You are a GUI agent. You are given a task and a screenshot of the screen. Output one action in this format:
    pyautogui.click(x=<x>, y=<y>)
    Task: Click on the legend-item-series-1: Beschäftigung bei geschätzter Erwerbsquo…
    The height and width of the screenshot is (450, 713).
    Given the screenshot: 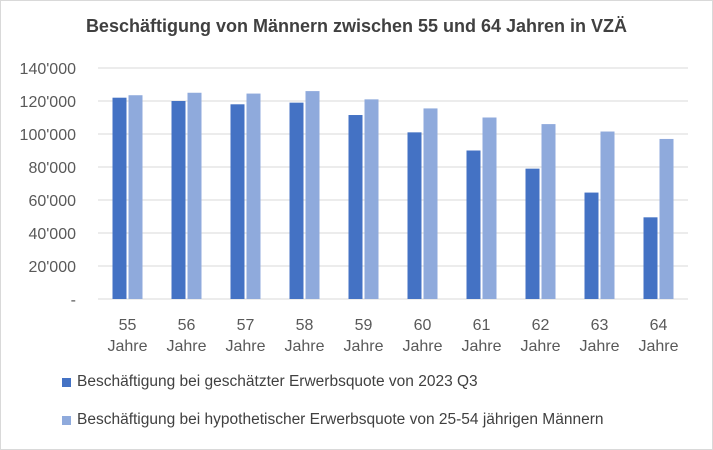 What is the action you would take?
    pyautogui.click(x=270, y=382)
    